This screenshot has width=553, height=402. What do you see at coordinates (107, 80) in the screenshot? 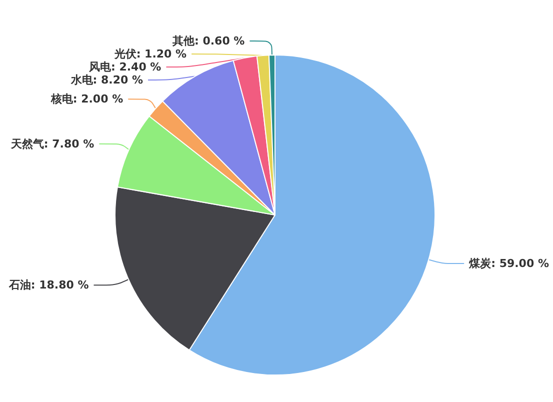
I see `slice-label: 水电: 8.20 %` at bounding box center [107, 80].